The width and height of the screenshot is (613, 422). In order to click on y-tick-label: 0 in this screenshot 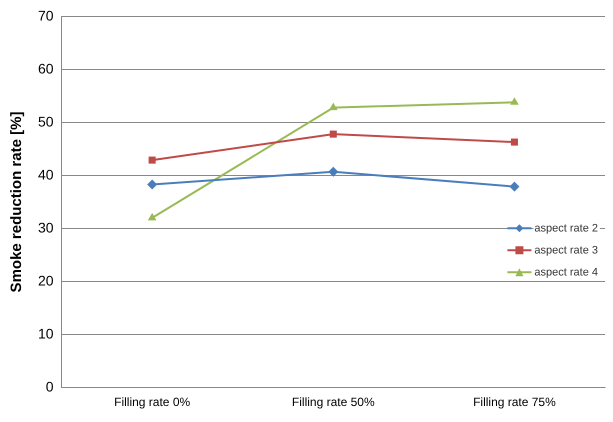, I will do `click(50, 386)`.